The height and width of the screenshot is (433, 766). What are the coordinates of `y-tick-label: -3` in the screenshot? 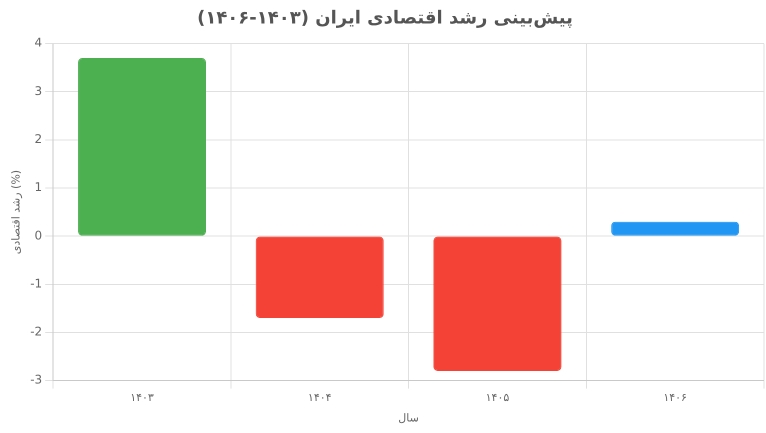 It's located at (36, 379).